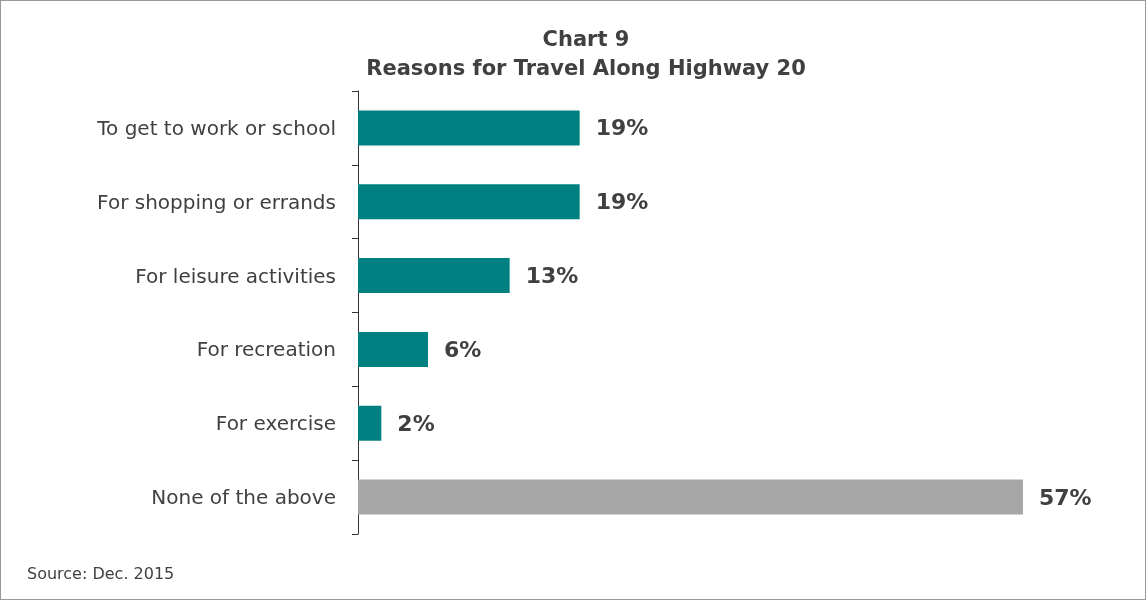  What do you see at coordinates (463, 349) in the screenshot?
I see `data-label: 6%` at bounding box center [463, 349].